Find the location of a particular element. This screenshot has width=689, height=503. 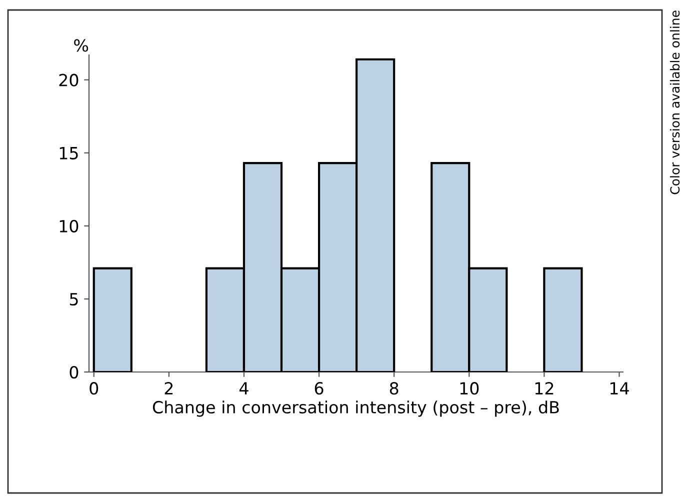

y-tick-label: 0 is located at coordinates (74, 372).